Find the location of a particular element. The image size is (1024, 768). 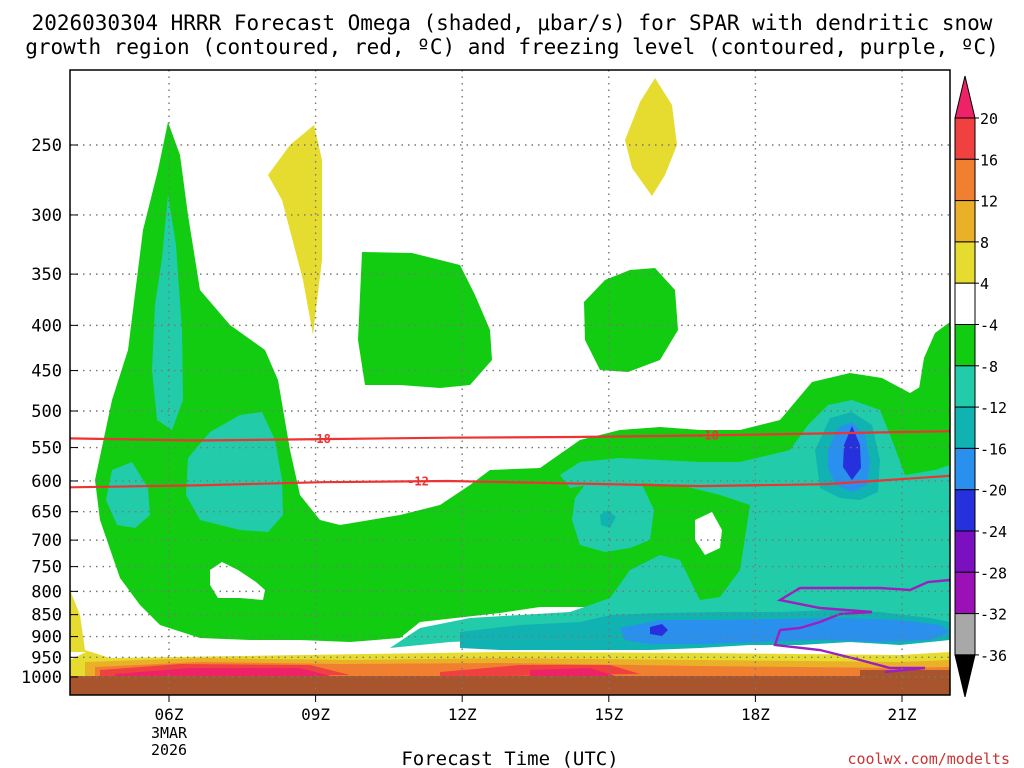

colorbar-label: 4 is located at coordinates (984, 284).